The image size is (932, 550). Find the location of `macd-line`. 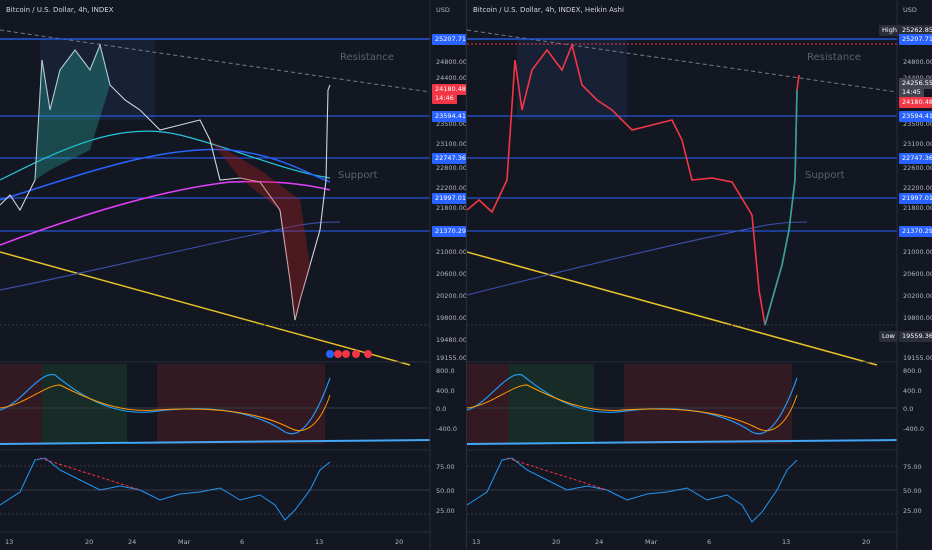

macd-line is located at coordinates (632, 404).